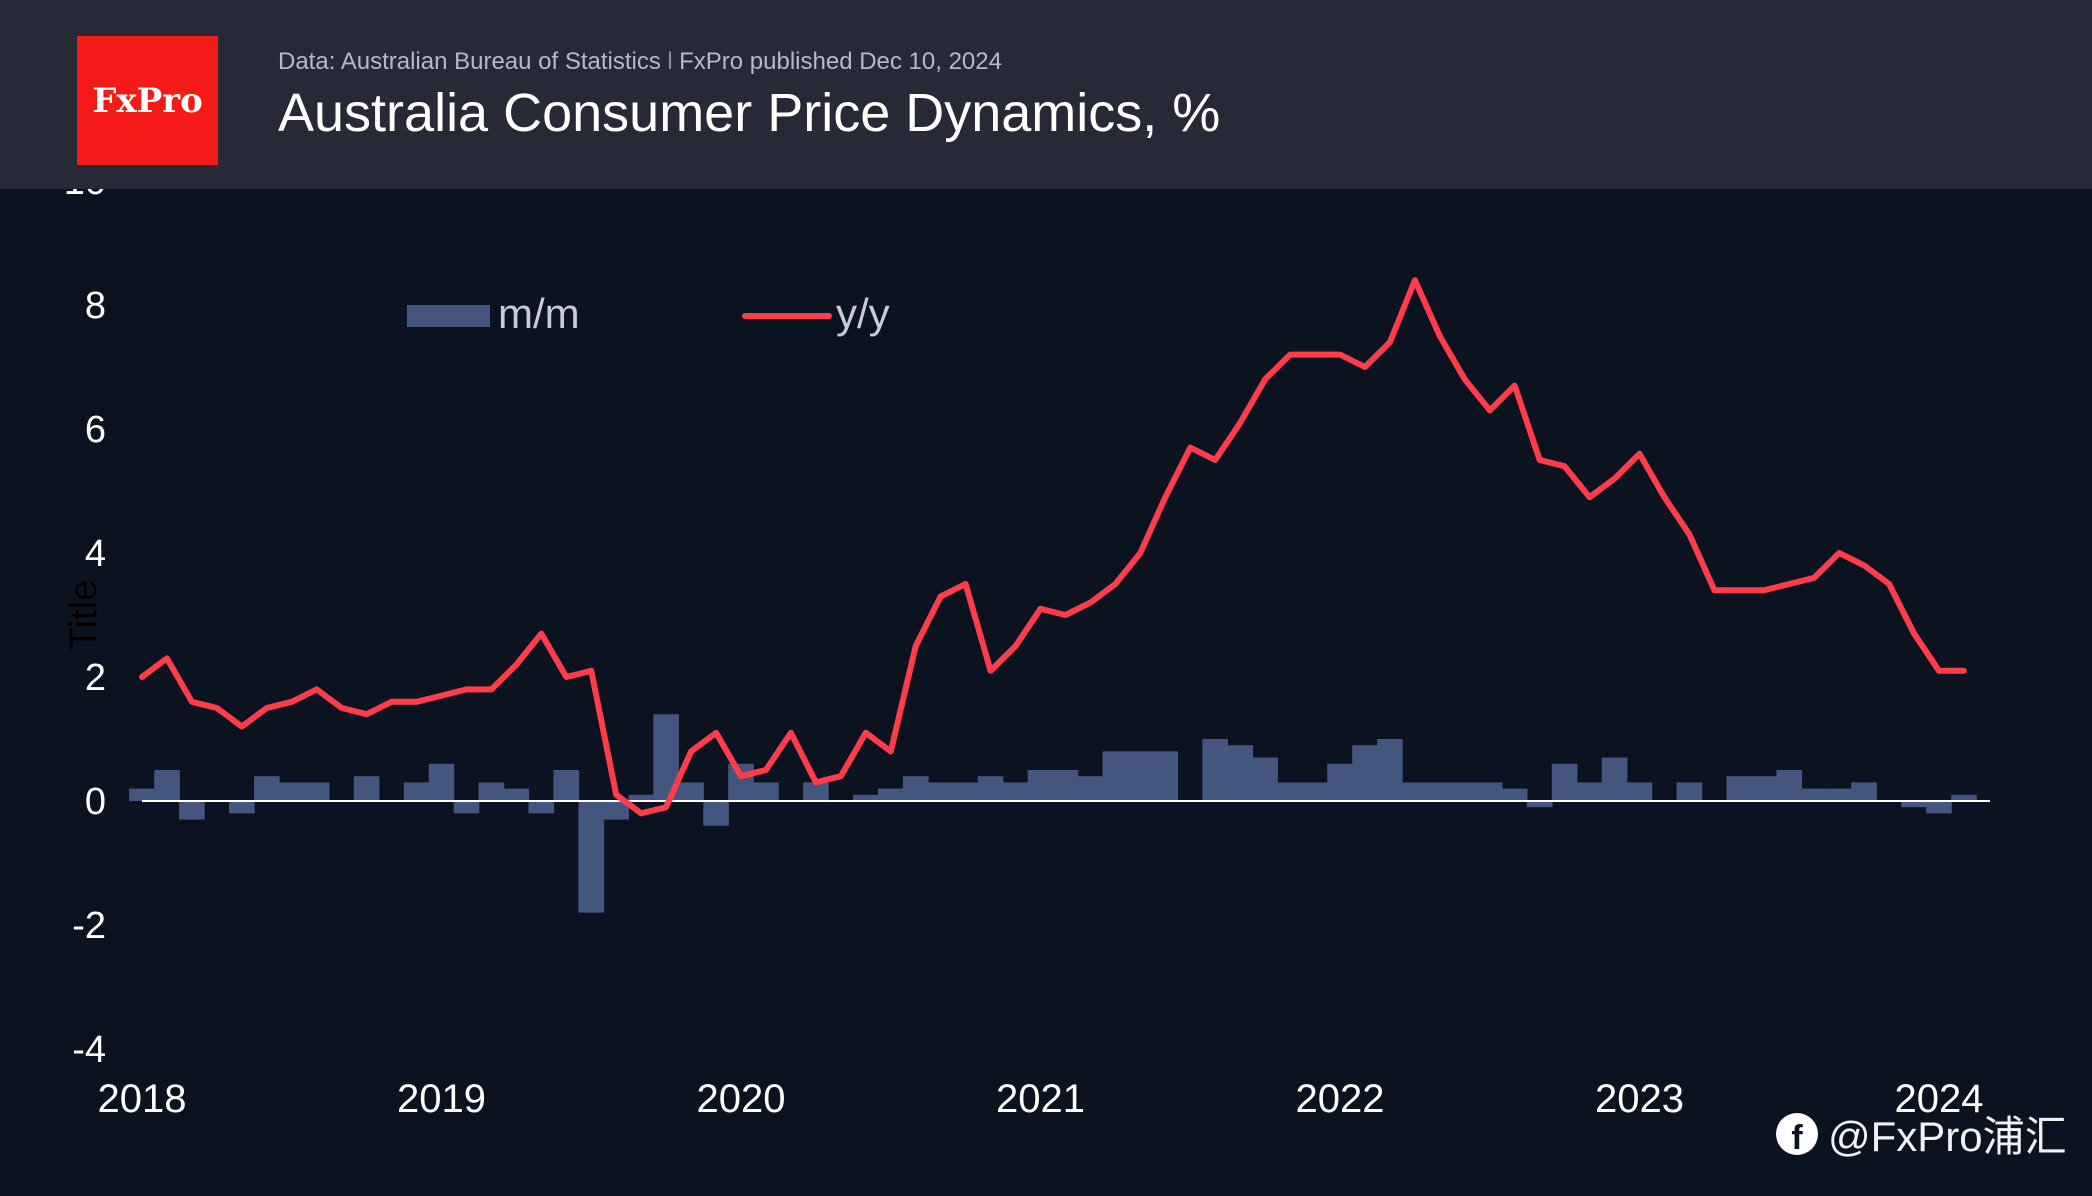  I want to click on legend: m/m y/y, so click(648, 313).